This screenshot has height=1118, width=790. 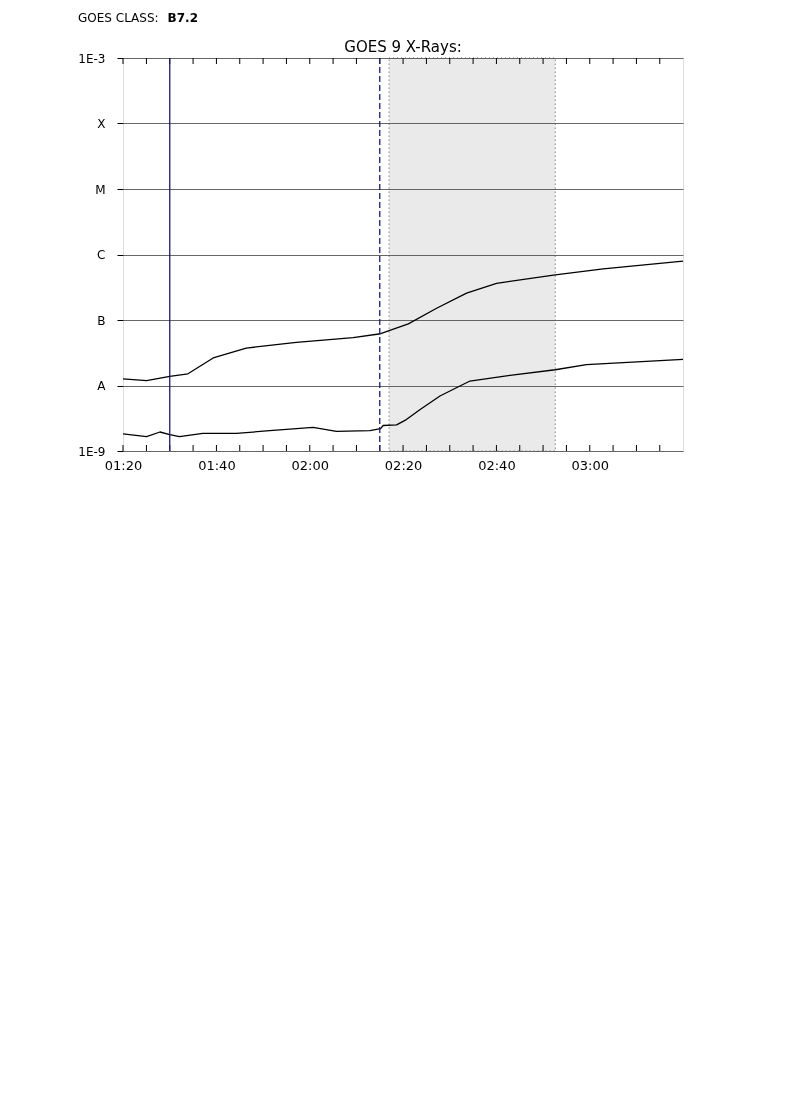 I want to click on y-tick-label: X, so click(x=101, y=124).